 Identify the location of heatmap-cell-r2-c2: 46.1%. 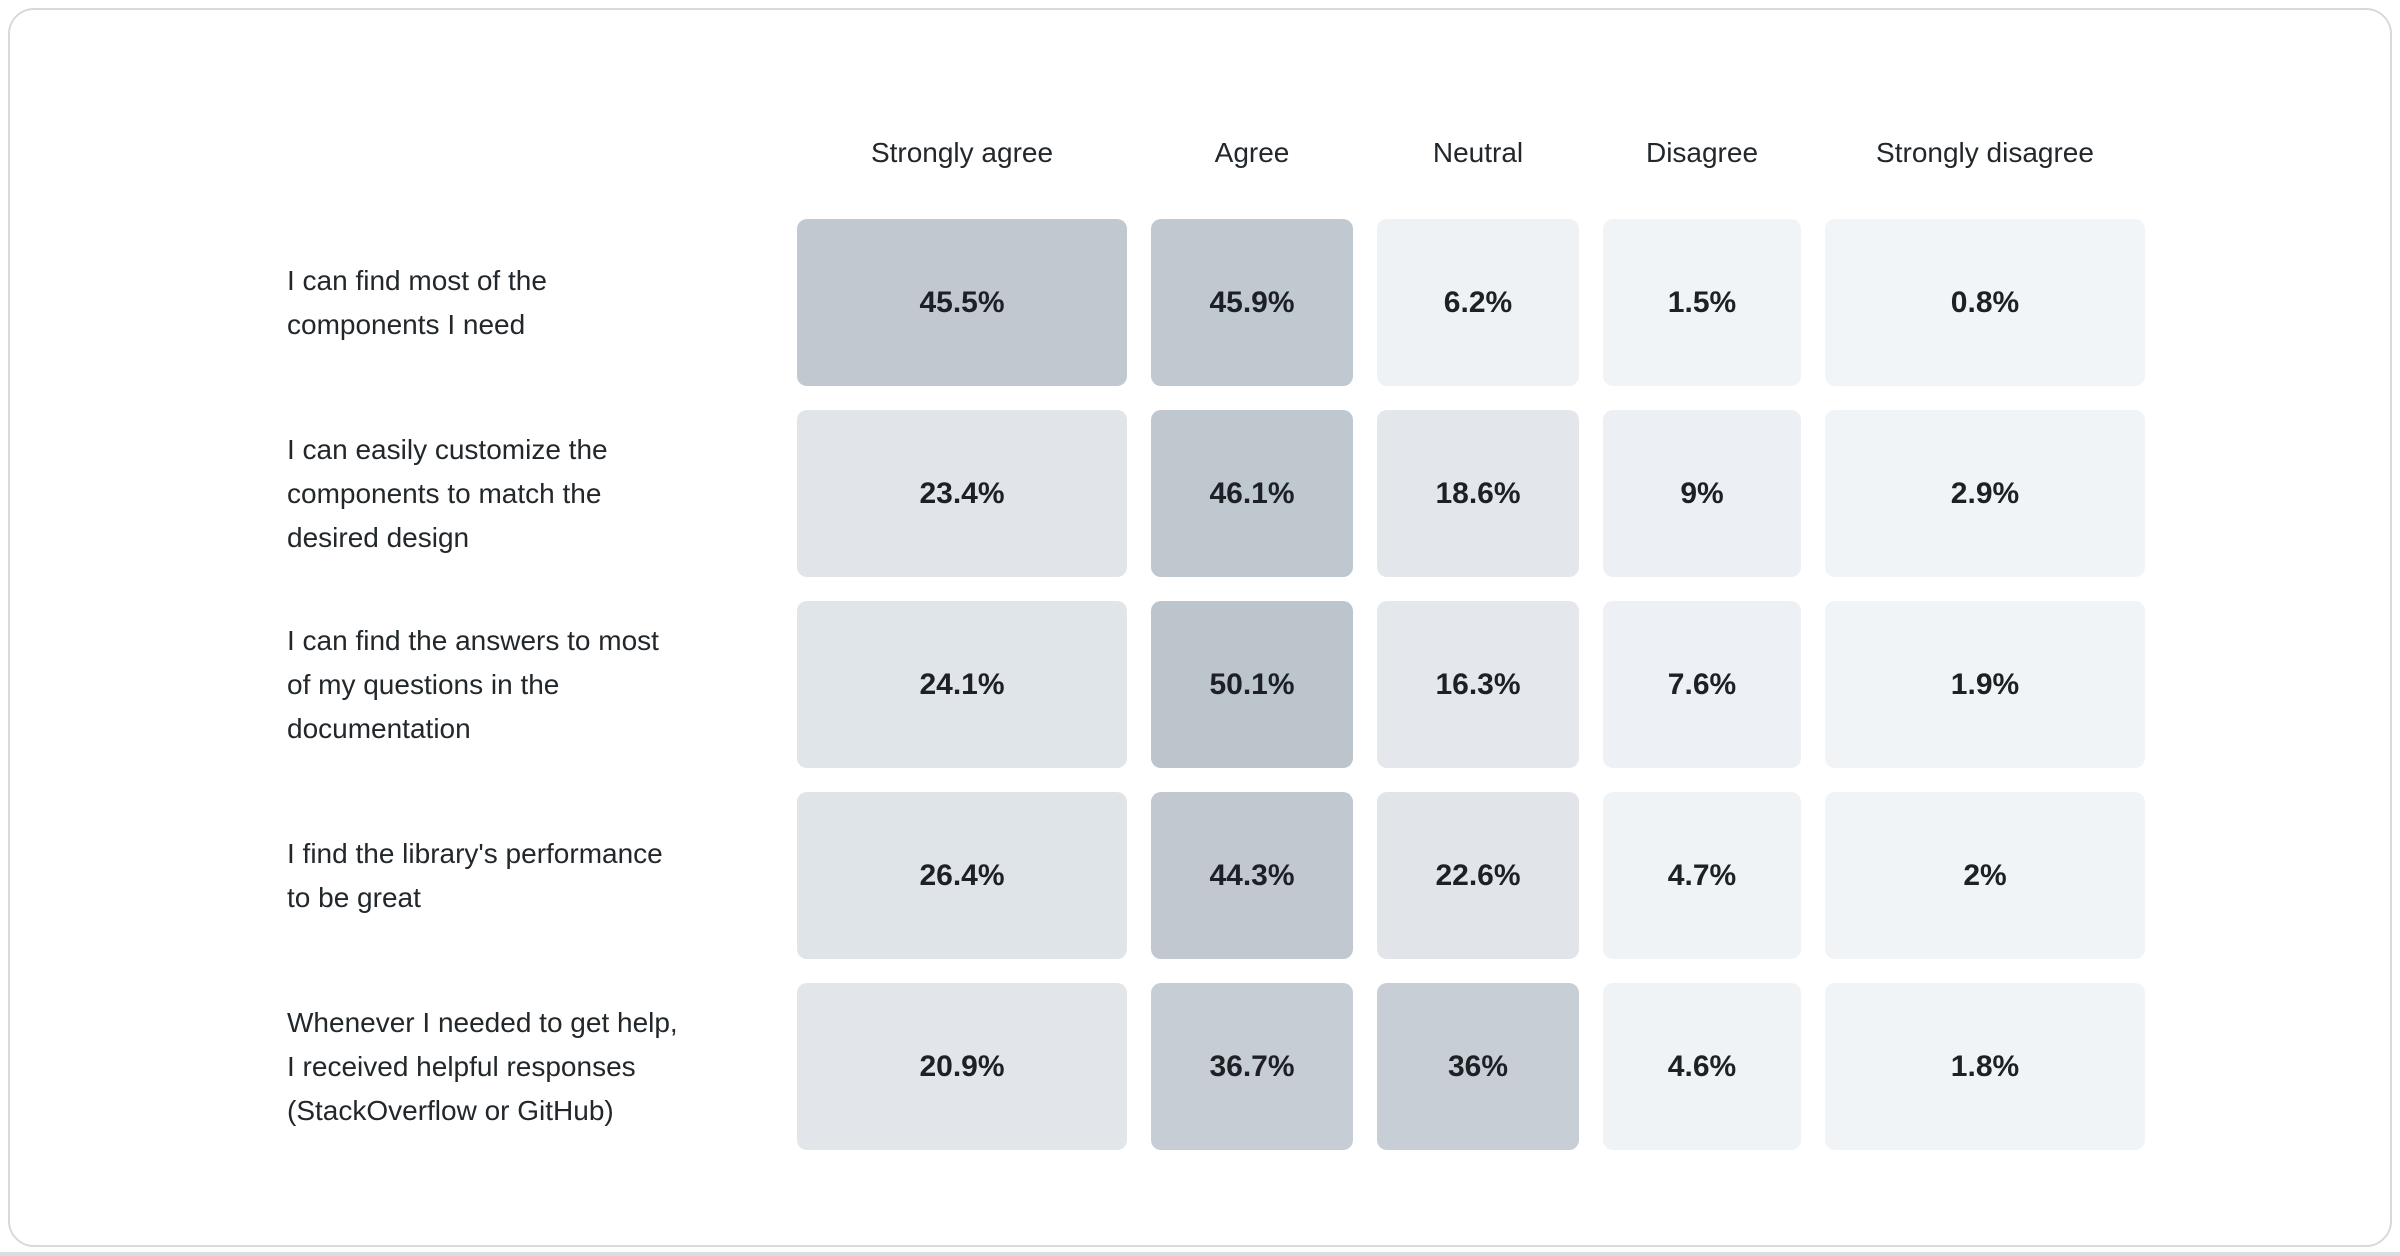
(1252, 493).